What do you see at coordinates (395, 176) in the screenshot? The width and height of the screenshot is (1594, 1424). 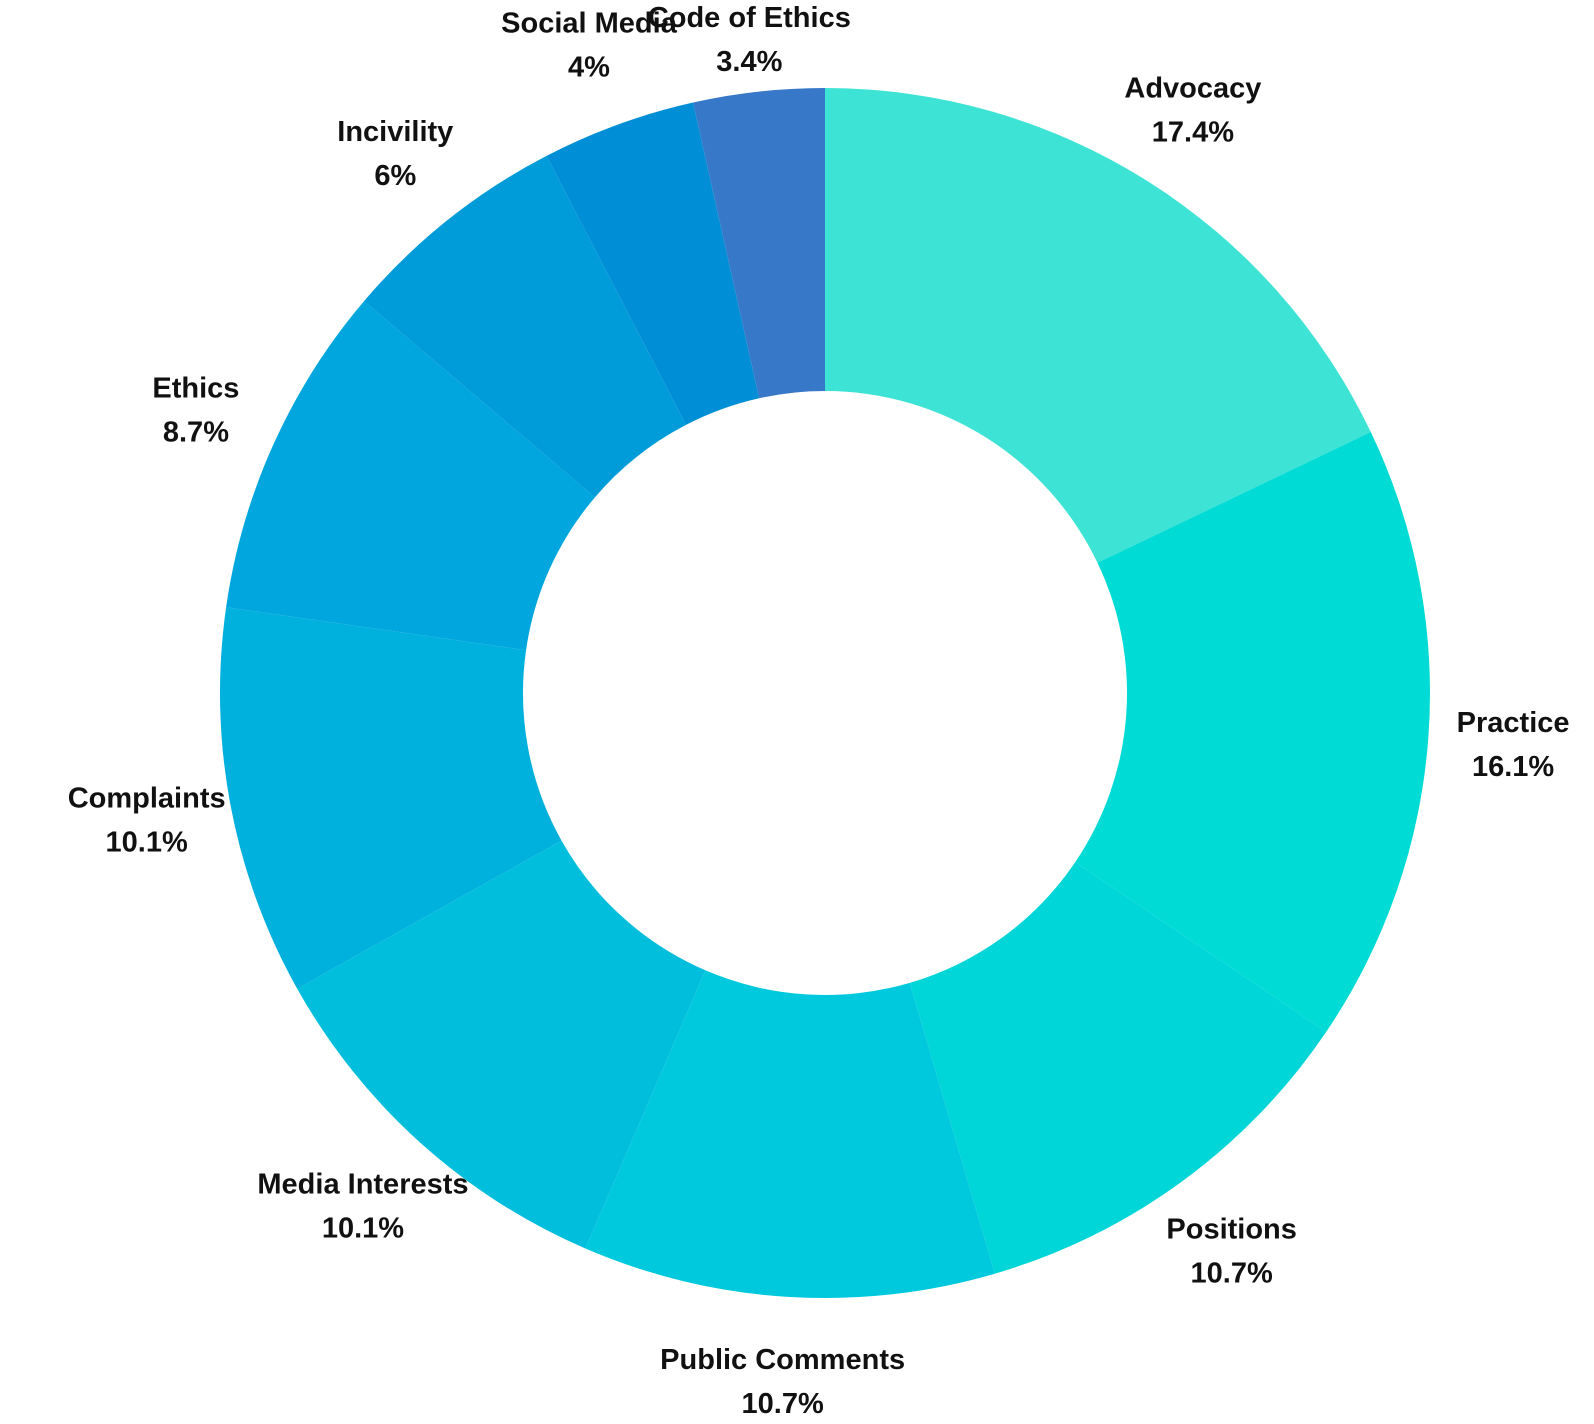 I see `slice-value-label: 6%` at bounding box center [395, 176].